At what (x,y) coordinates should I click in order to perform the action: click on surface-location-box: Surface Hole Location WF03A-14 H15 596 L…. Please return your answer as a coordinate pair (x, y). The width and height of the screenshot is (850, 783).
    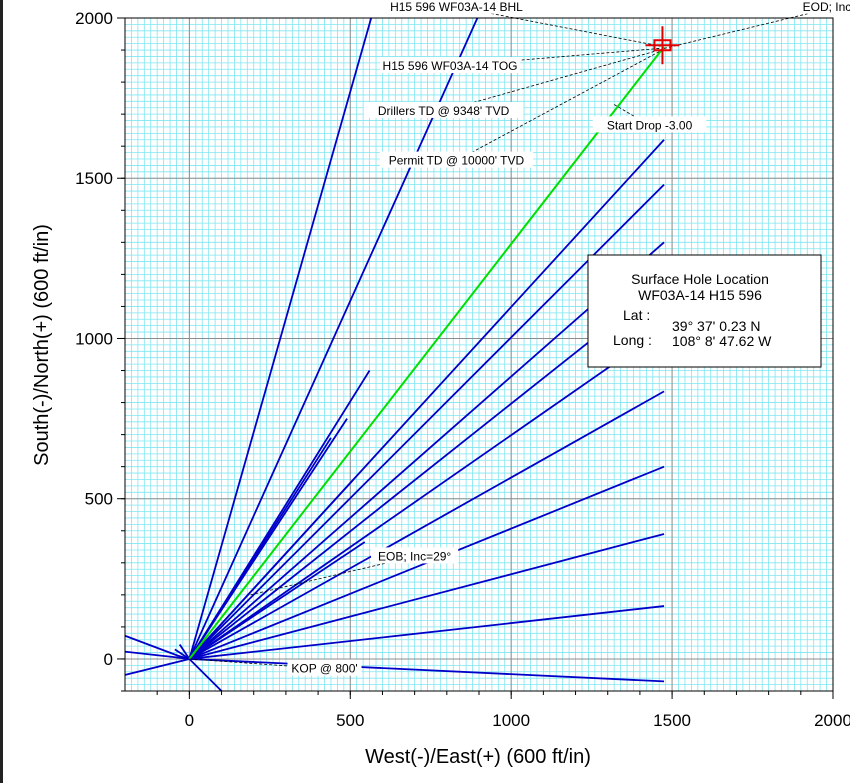
    Looking at the image, I should click on (704, 311).